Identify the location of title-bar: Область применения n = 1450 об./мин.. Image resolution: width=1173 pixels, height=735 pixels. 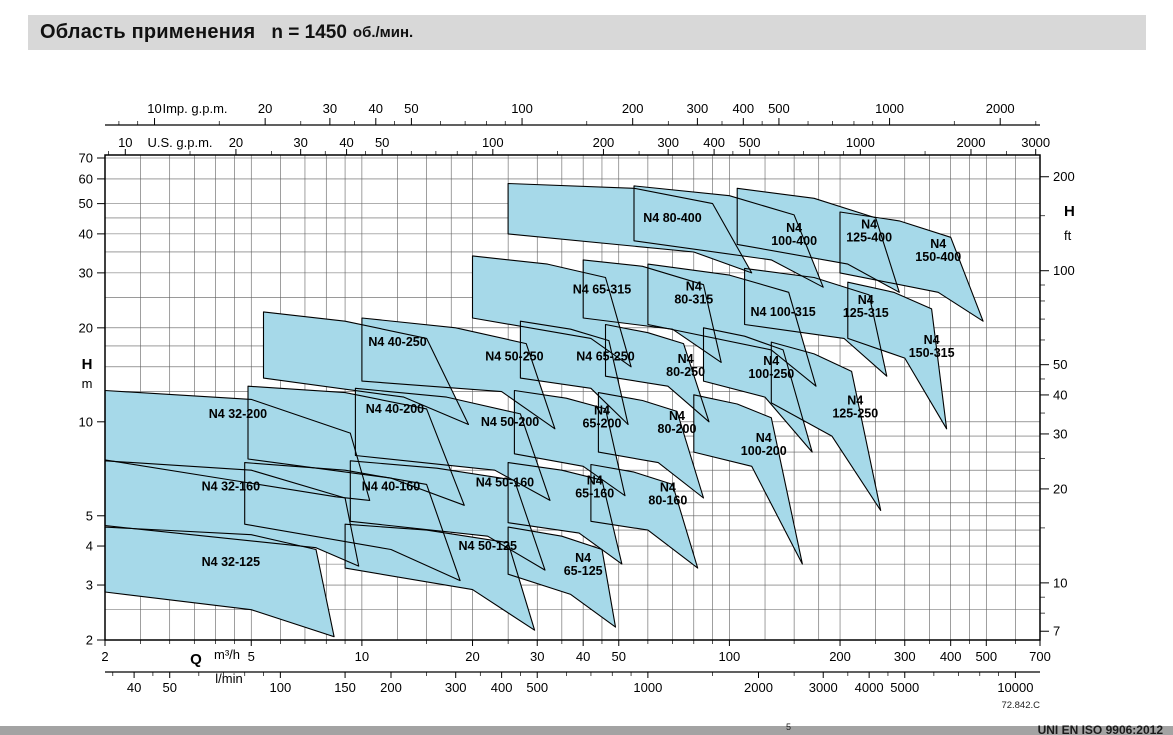
(587, 32).